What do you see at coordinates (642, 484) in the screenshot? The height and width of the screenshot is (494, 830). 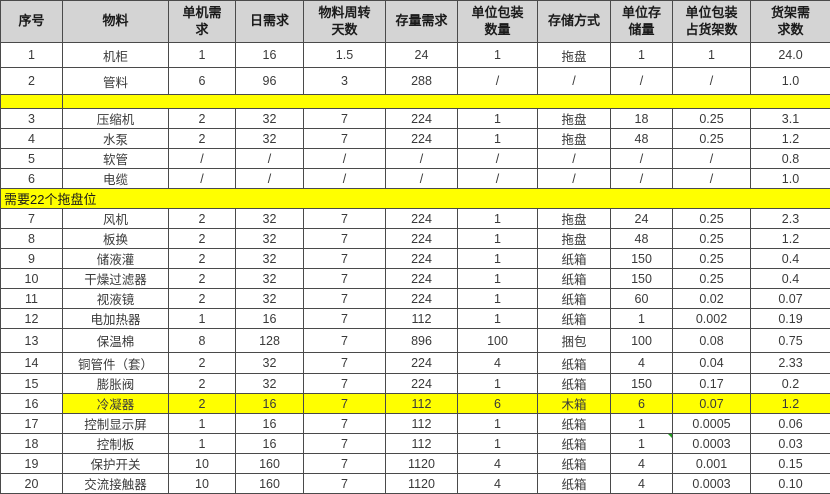 I see `cell-unit-storage: 4` at bounding box center [642, 484].